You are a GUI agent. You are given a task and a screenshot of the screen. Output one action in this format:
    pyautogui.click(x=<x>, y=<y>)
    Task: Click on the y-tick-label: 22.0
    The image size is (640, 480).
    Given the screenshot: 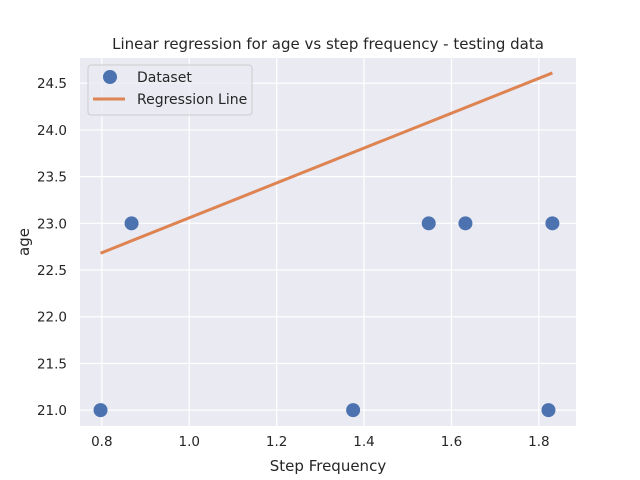 What is the action you would take?
    pyautogui.click(x=52, y=318)
    